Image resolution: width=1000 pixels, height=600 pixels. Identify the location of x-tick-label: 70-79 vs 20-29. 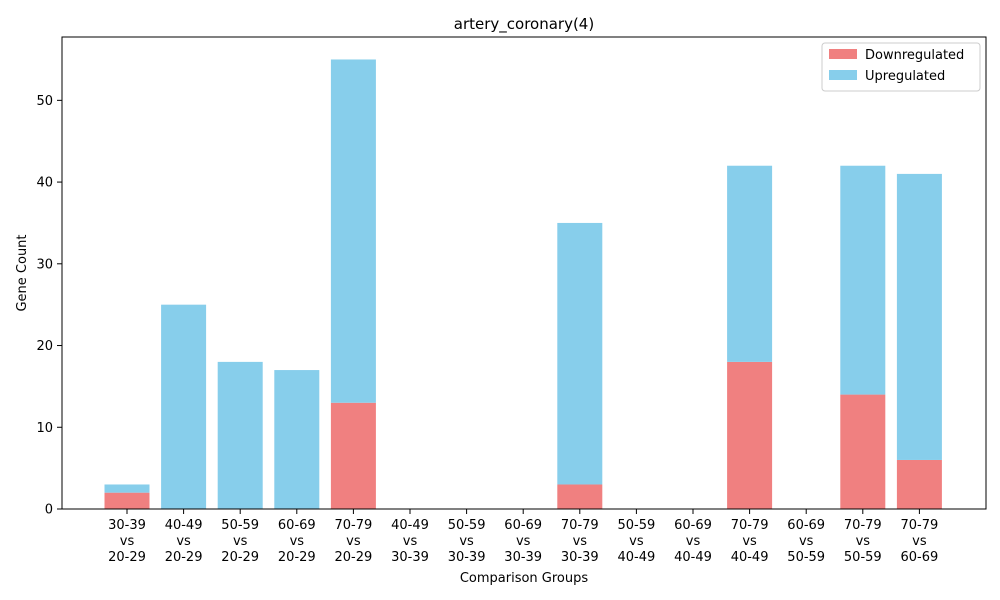
(354, 541).